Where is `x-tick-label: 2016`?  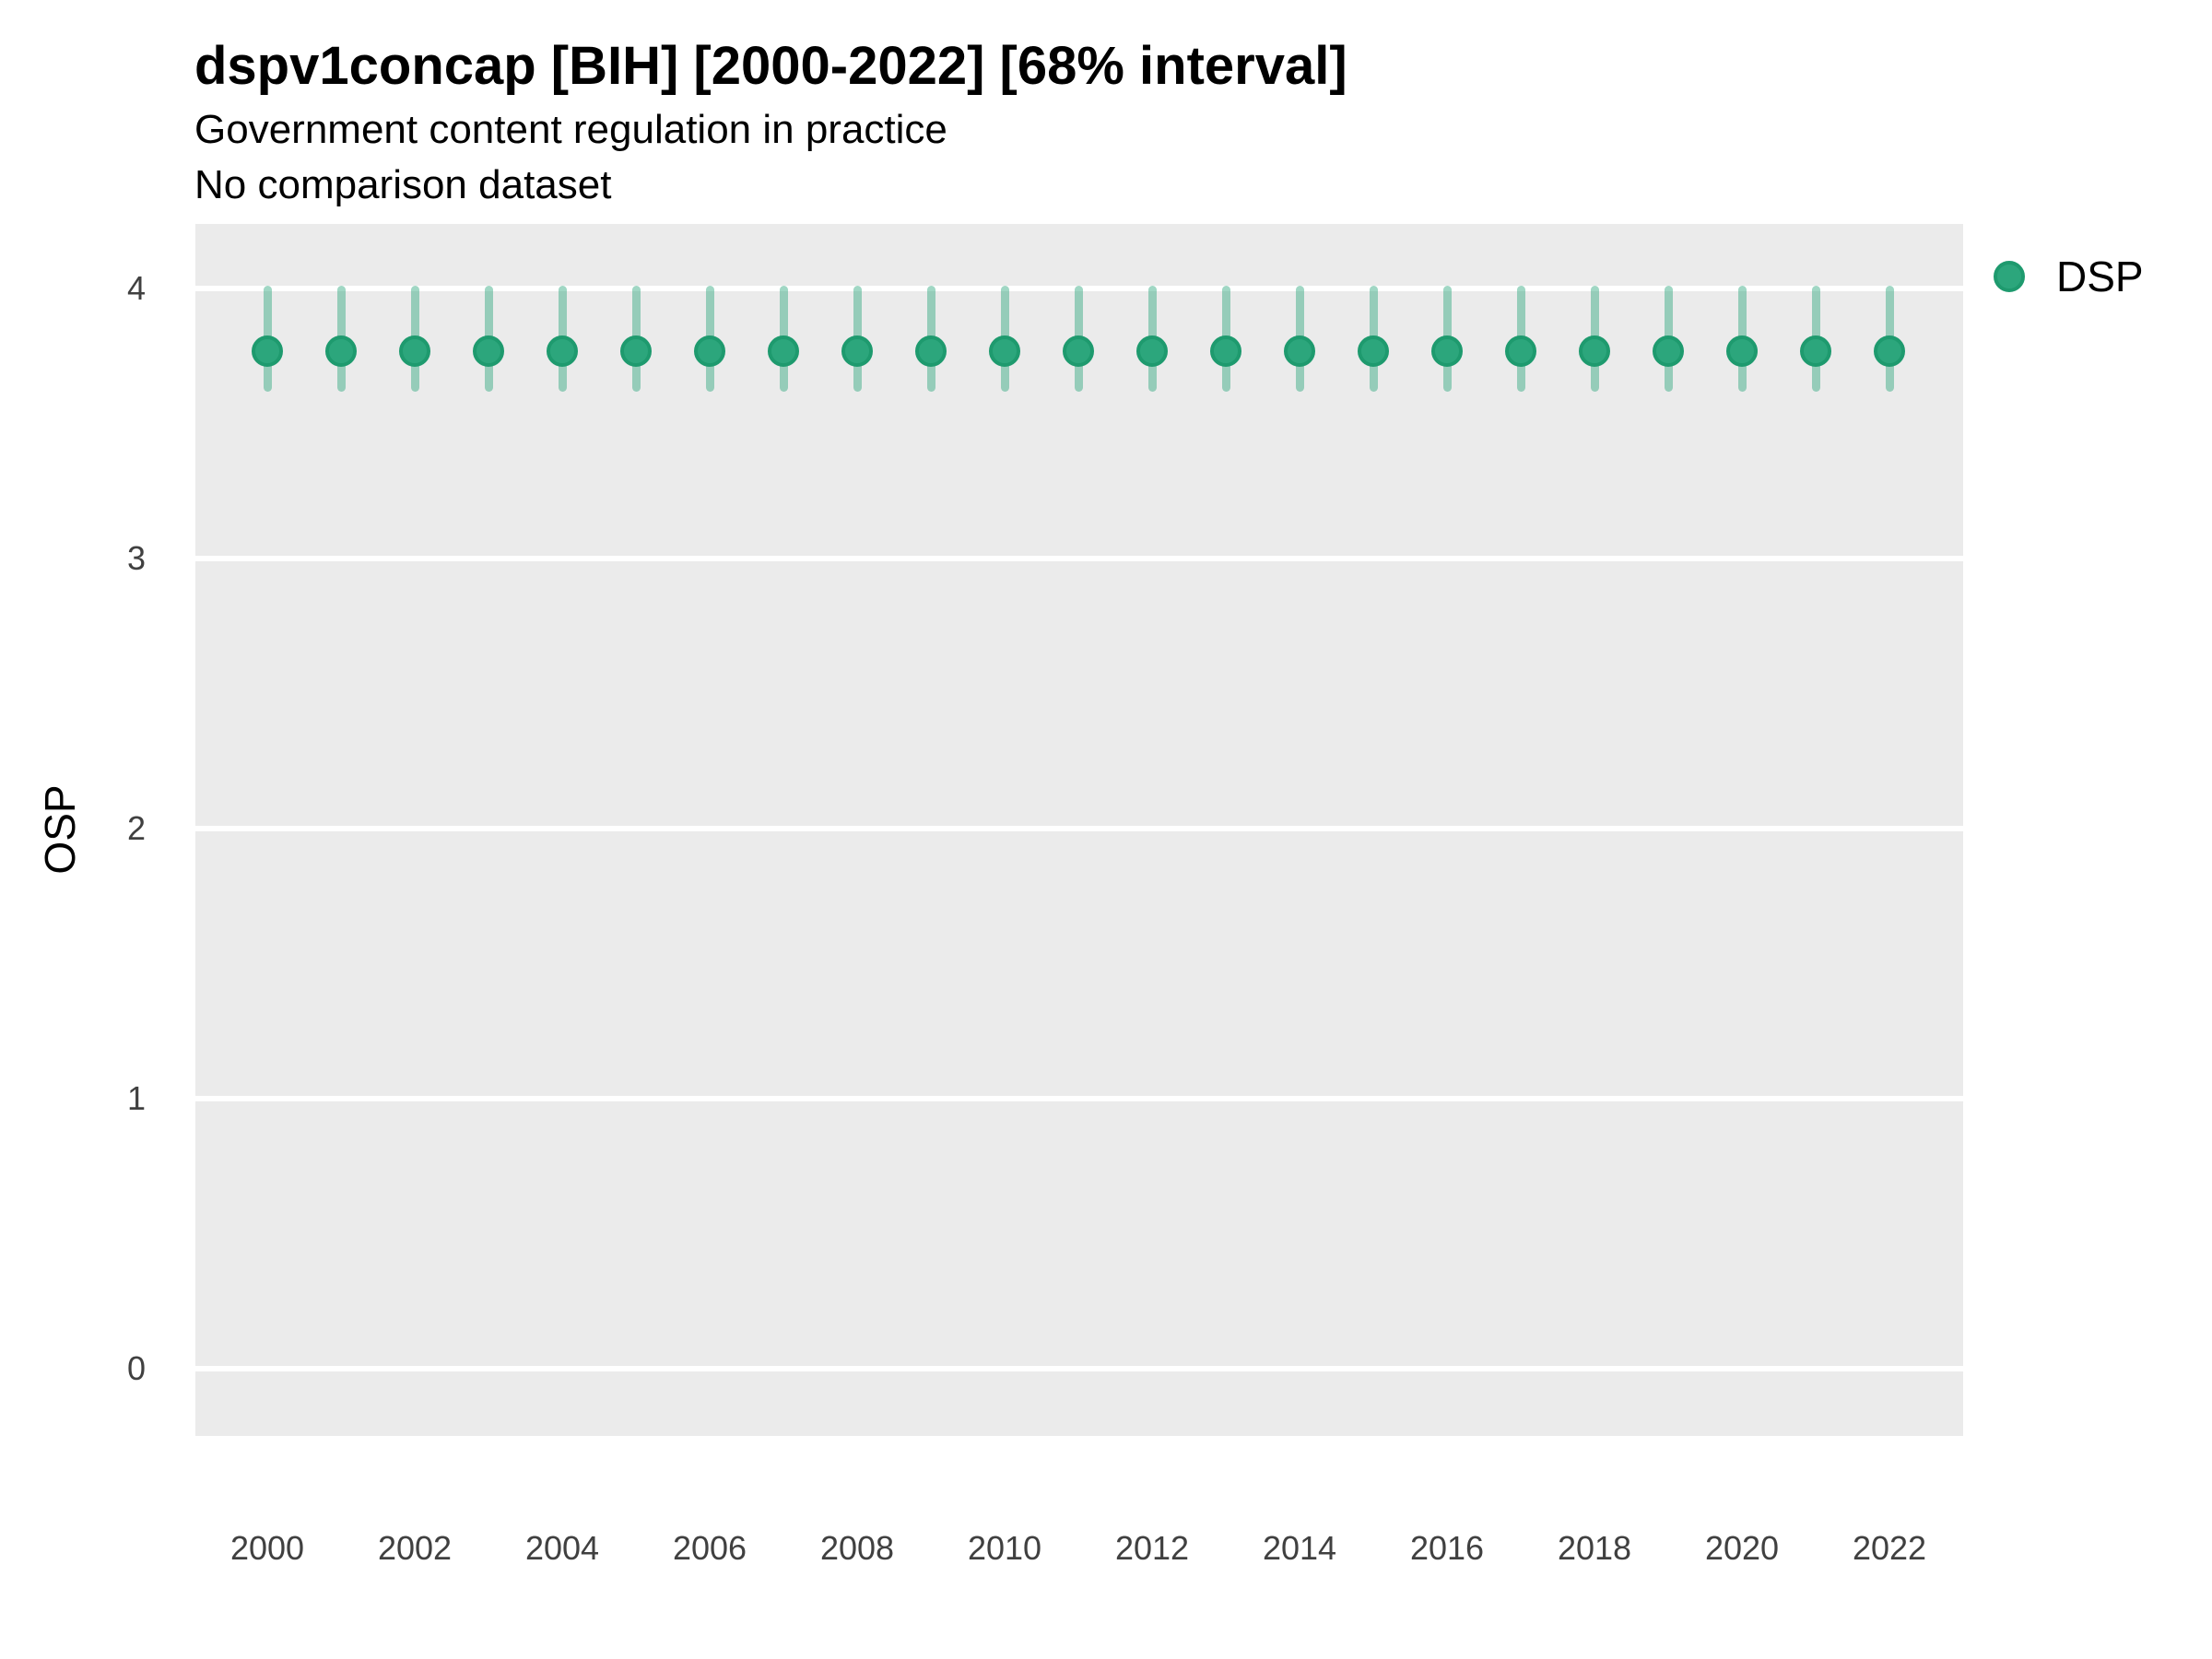 x-tick-label: 2016 is located at coordinates (1447, 1548).